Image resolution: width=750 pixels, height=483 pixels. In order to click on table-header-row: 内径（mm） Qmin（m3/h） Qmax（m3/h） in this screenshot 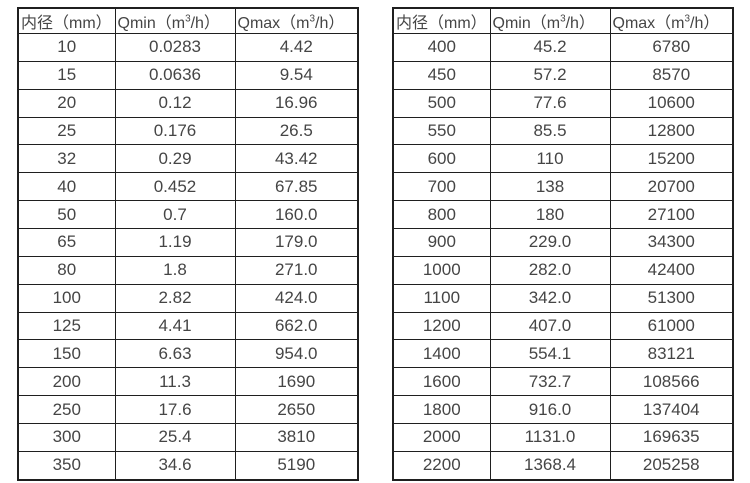, I will do `click(188, 20)`.